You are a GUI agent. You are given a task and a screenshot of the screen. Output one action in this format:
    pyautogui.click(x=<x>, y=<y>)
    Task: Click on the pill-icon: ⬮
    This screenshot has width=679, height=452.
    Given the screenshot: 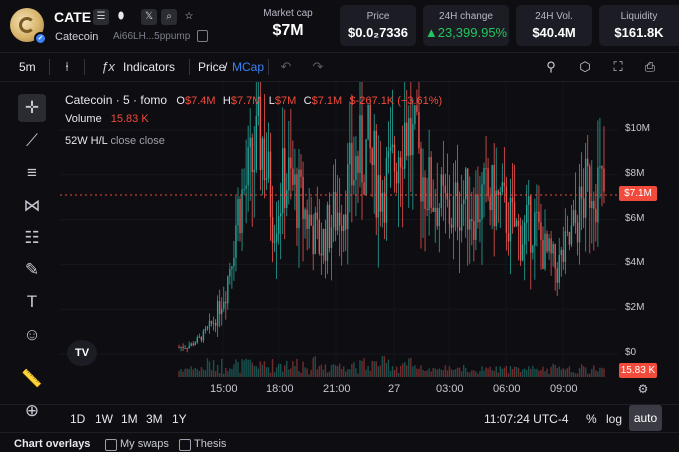 What is the action you would take?
    pyautogui.click(x=121, y=16)
    